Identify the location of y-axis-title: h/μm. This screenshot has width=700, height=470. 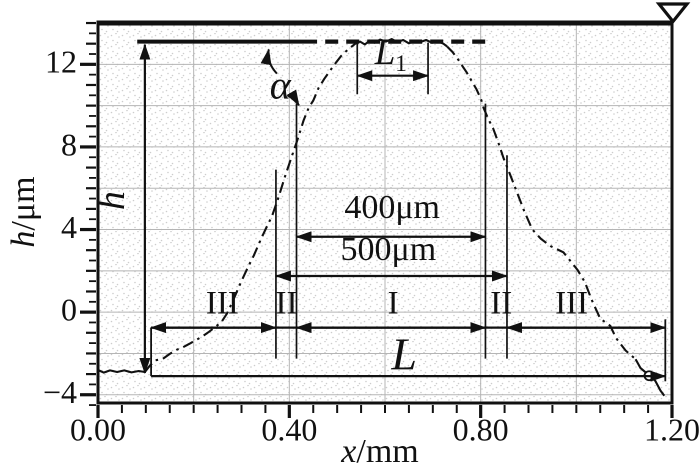
(23, 211).